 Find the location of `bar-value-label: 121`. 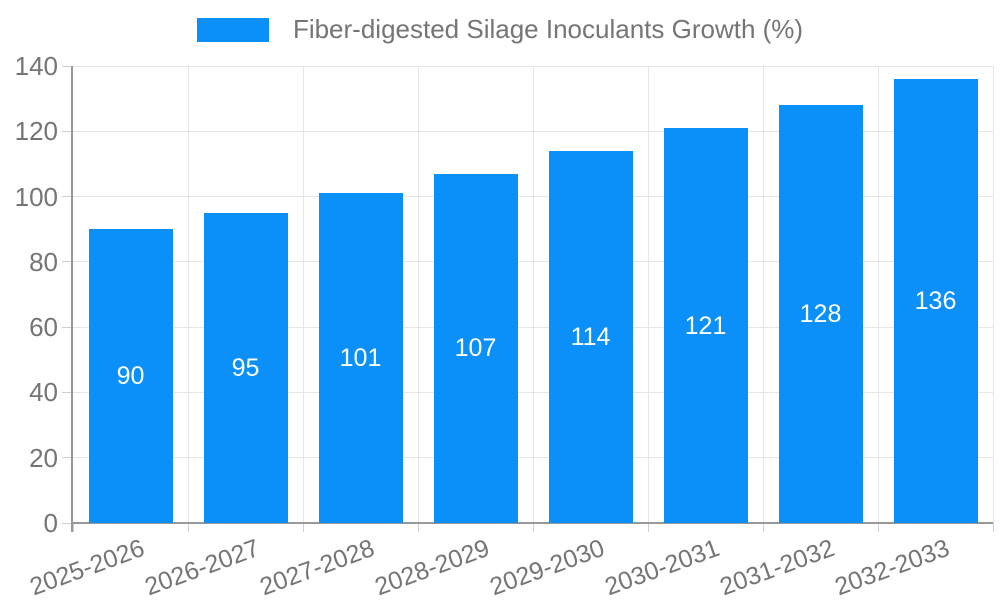

bar-value-label: 121 is located at coordinates (705, 325).